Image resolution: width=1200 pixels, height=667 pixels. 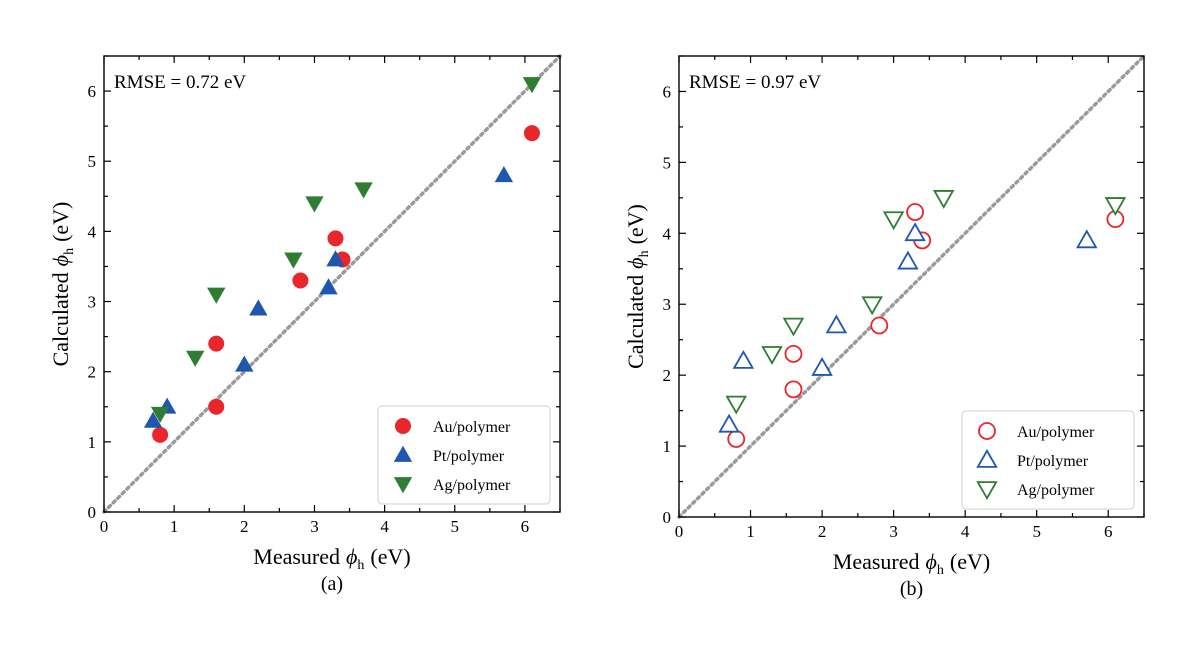 What do you see at coordinates (92, 231) in the screenshot?
I see `y-tick-label: 4` at bounding box center [92, 231].